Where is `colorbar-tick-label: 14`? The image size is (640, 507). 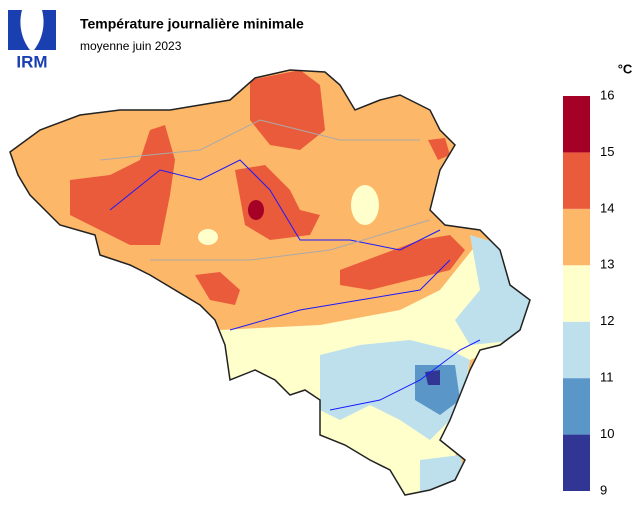
colorbar-tick-label: 14 is located at coordinates (607, 207).